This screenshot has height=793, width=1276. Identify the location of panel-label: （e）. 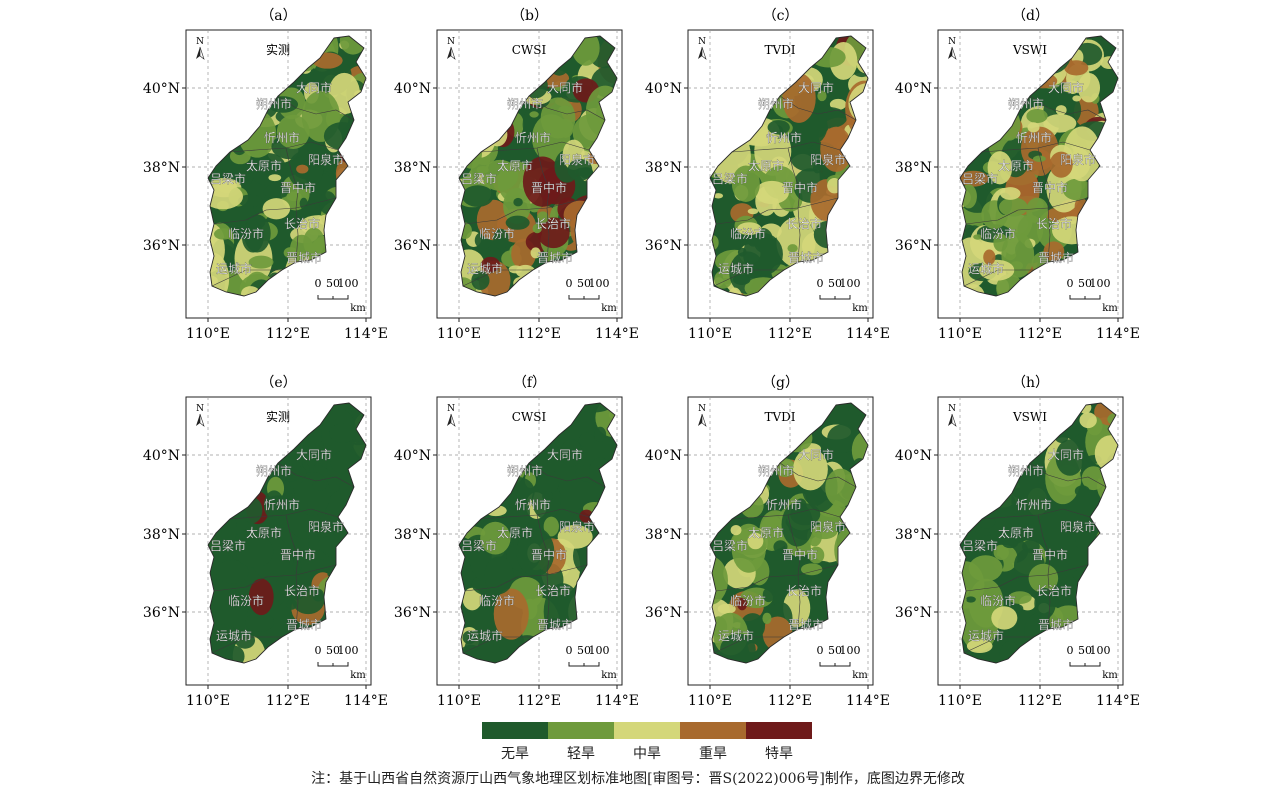
(278, 383).